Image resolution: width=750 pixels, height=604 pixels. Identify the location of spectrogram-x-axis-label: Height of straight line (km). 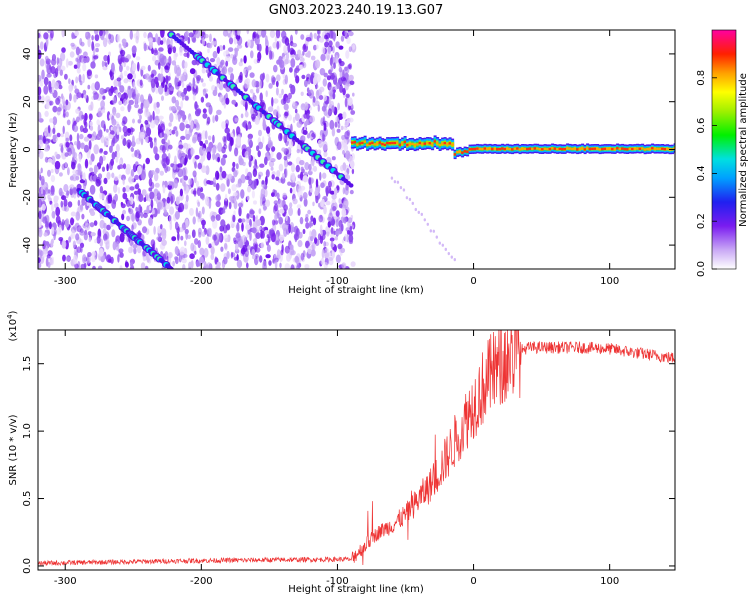
(356, 290).